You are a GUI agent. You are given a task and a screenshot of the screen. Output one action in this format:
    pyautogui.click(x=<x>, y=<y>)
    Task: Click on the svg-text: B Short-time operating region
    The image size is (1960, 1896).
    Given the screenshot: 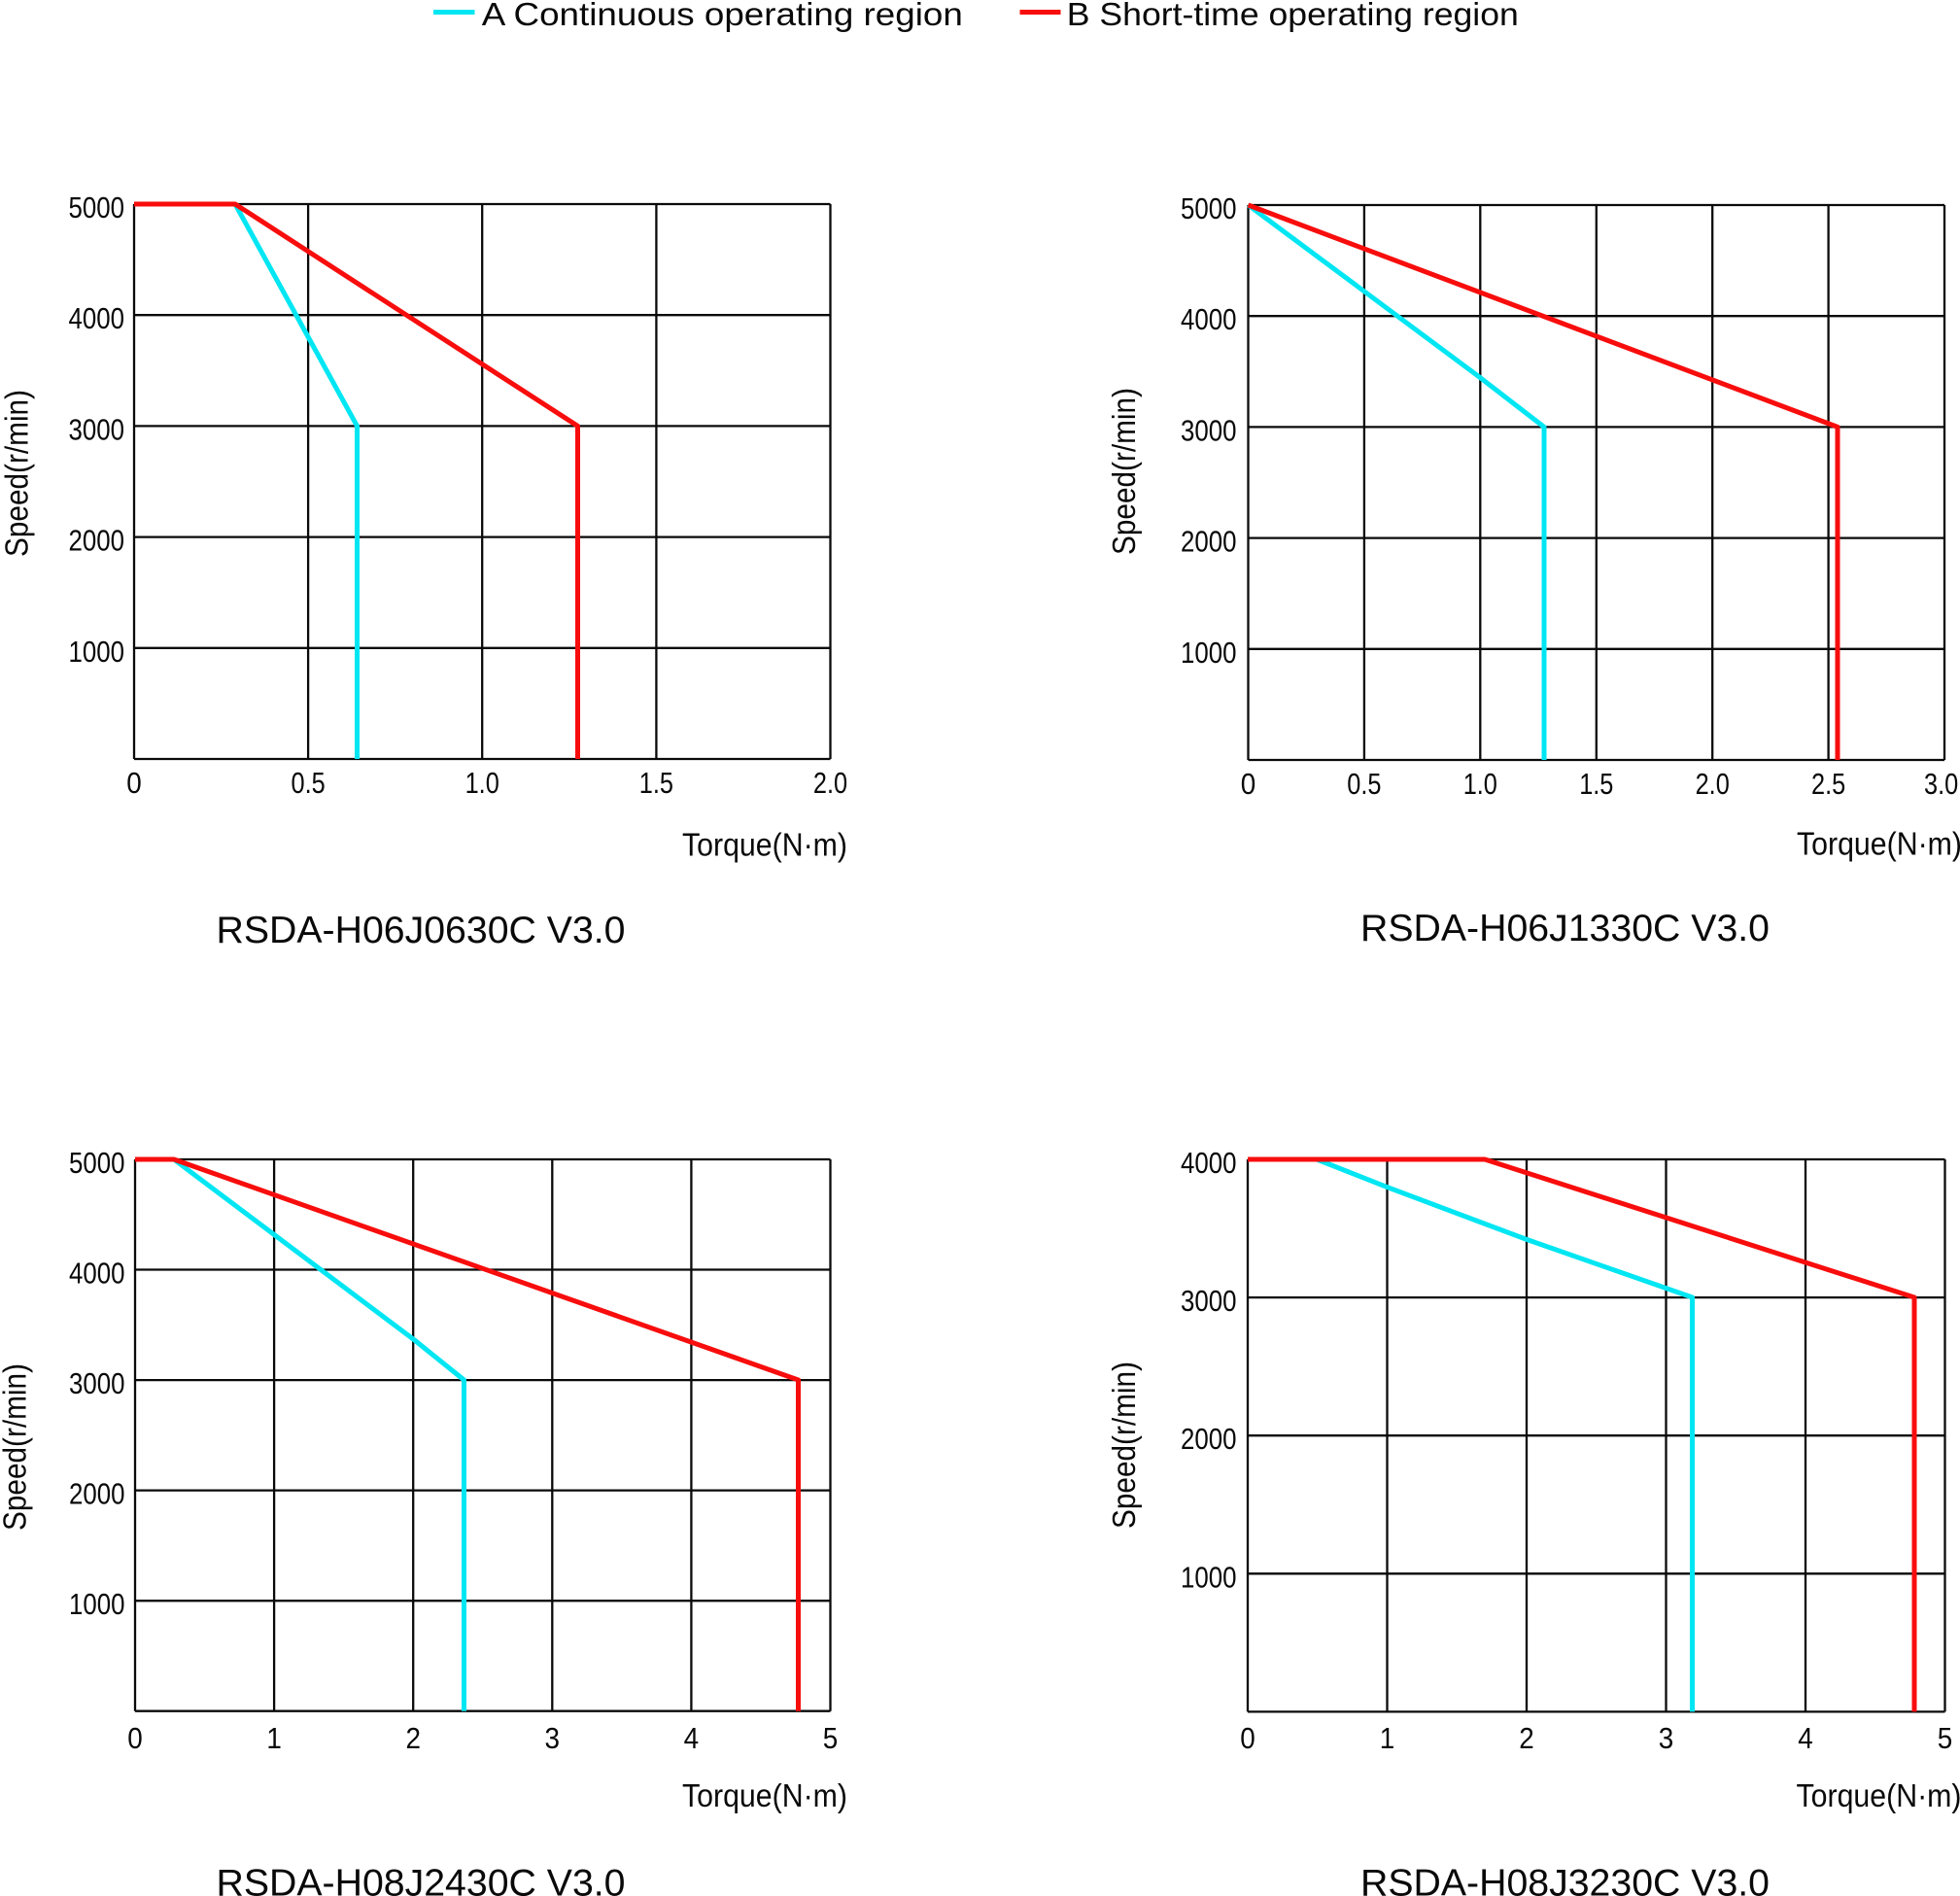 What is the action you would take?
    pyautogui.click(x=1293, y=16)
    